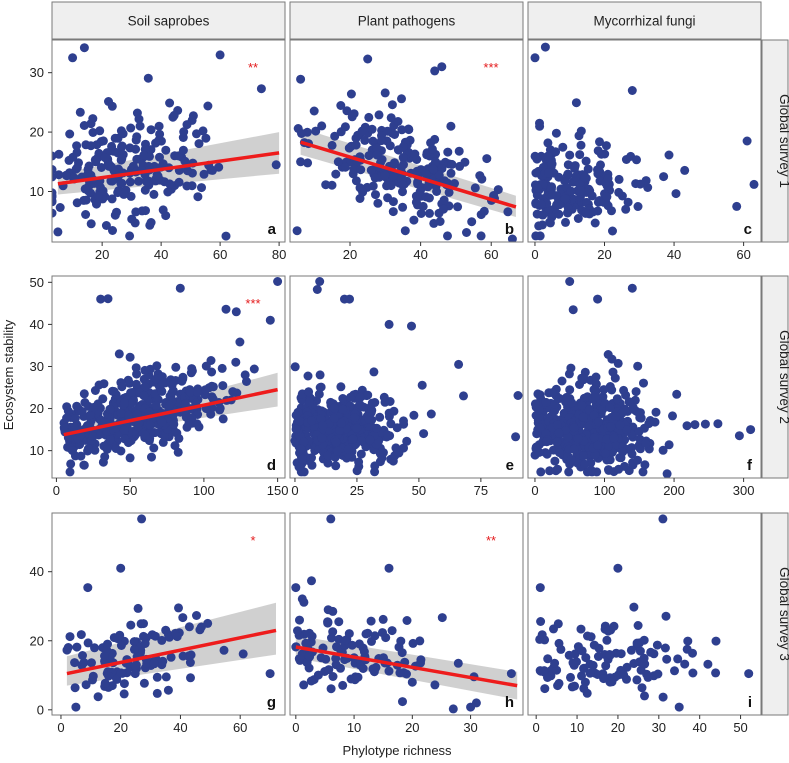  I want to click on regression-line, so click(406, 666).